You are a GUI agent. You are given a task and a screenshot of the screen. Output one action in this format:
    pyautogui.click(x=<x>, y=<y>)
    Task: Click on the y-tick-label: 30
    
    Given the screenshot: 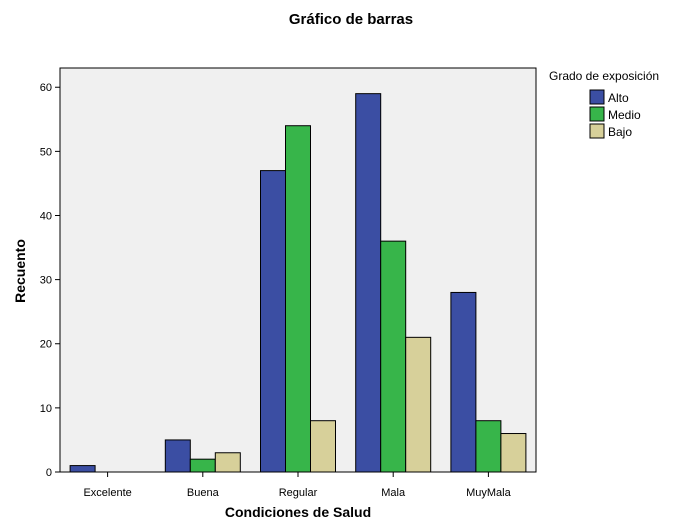 What is the action you would take?
    pyautogui.click(x=46, y=281)
    